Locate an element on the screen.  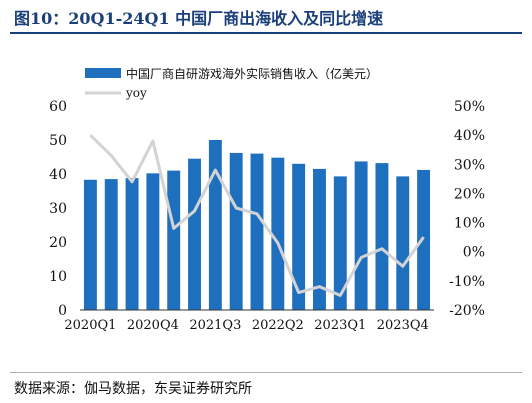
x-tick-label: 2021Q3 is located at coordinates (215, 325).